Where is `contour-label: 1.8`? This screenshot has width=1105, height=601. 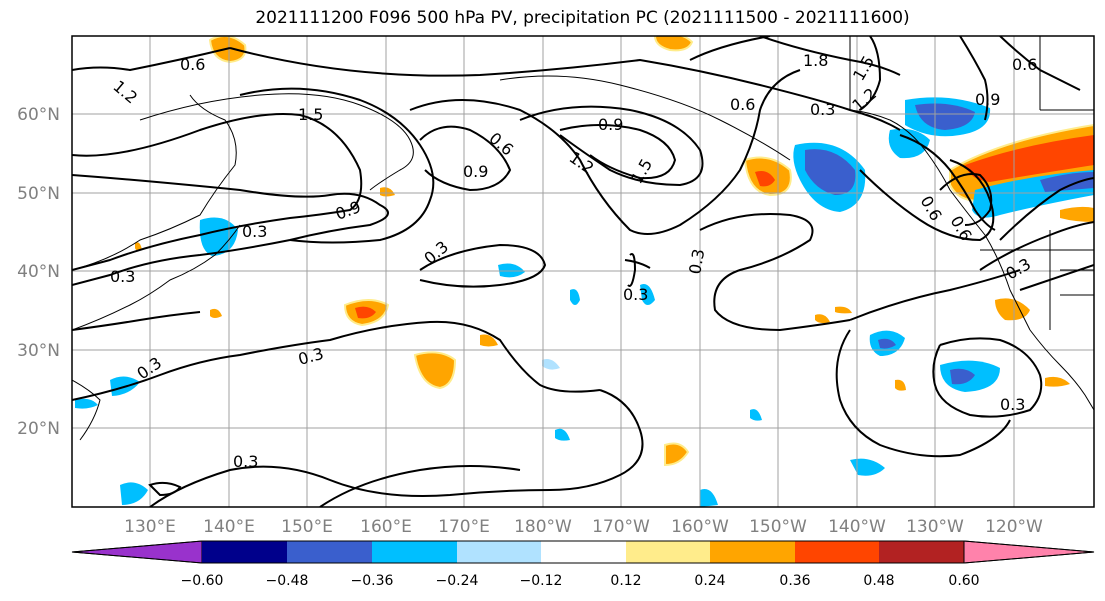
contour-label: 1.8 is located at coordinates (815, 60).